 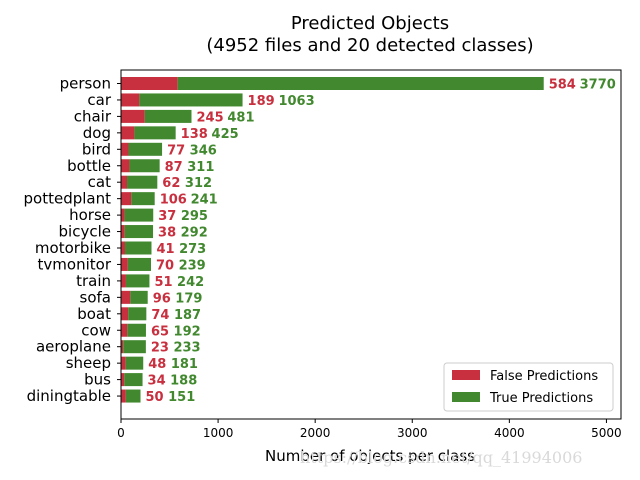 What do you see at coordinates (124, 264) in the screenshot?
I see `bar-false-tvmonitor` at bounding box center [124, 264].